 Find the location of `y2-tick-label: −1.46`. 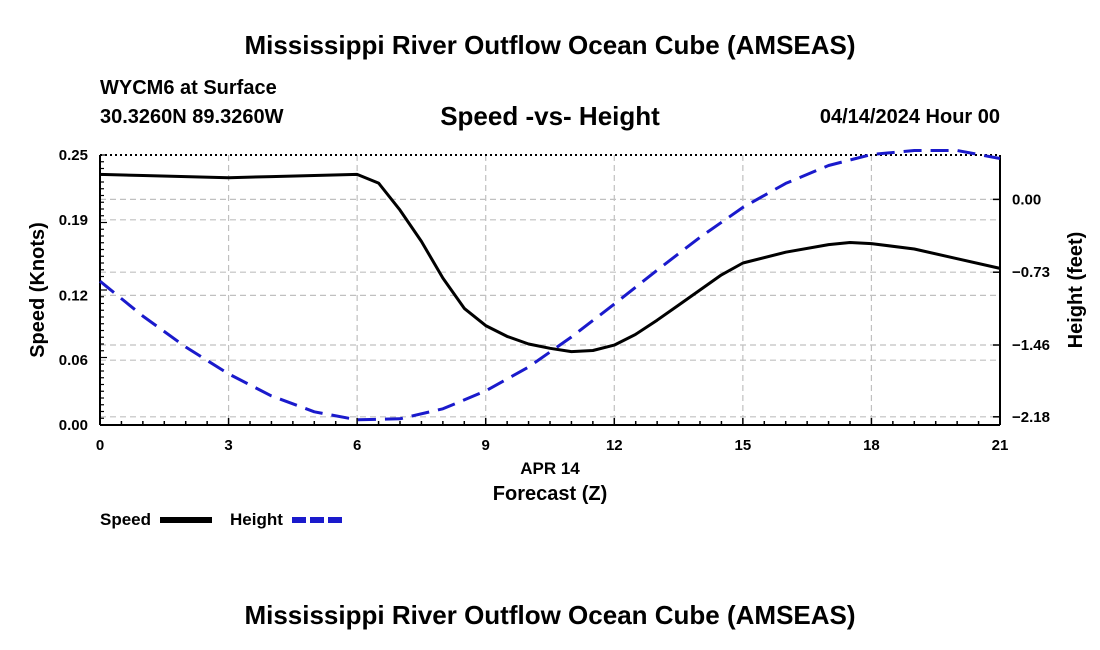

y2-tick-label: −1.46 is located at coordinates (1031, 345).